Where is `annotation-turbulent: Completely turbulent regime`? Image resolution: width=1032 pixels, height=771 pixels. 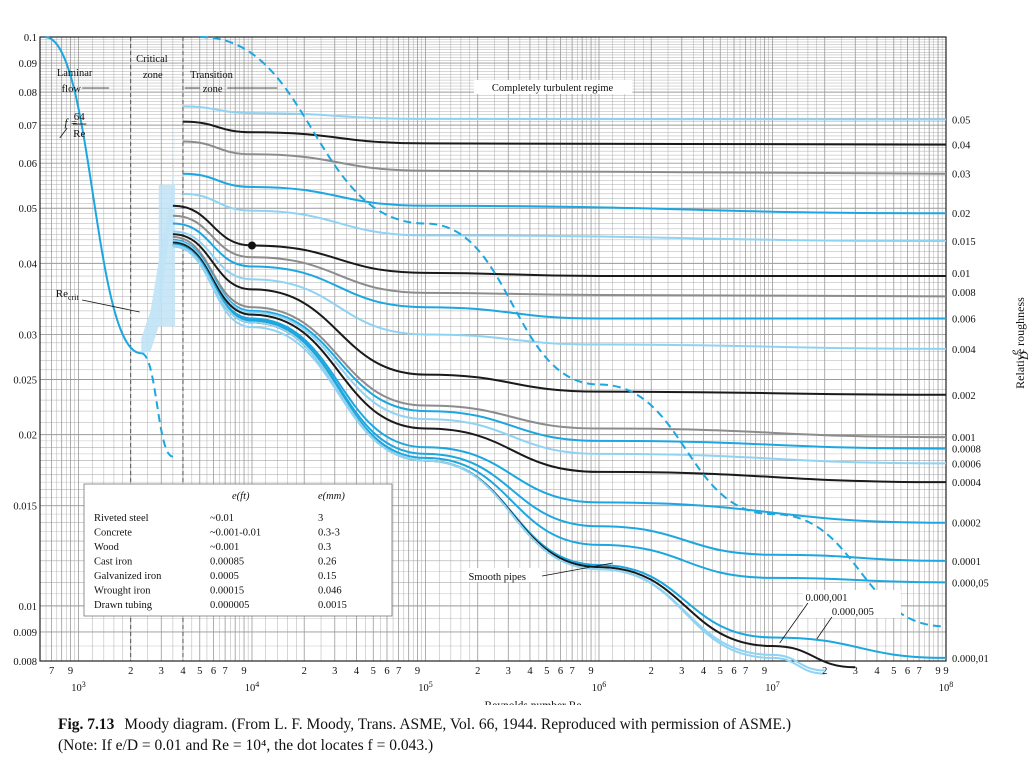 annotation-turbulent: Completely turbulent regime is located at coordinates (553, 88).